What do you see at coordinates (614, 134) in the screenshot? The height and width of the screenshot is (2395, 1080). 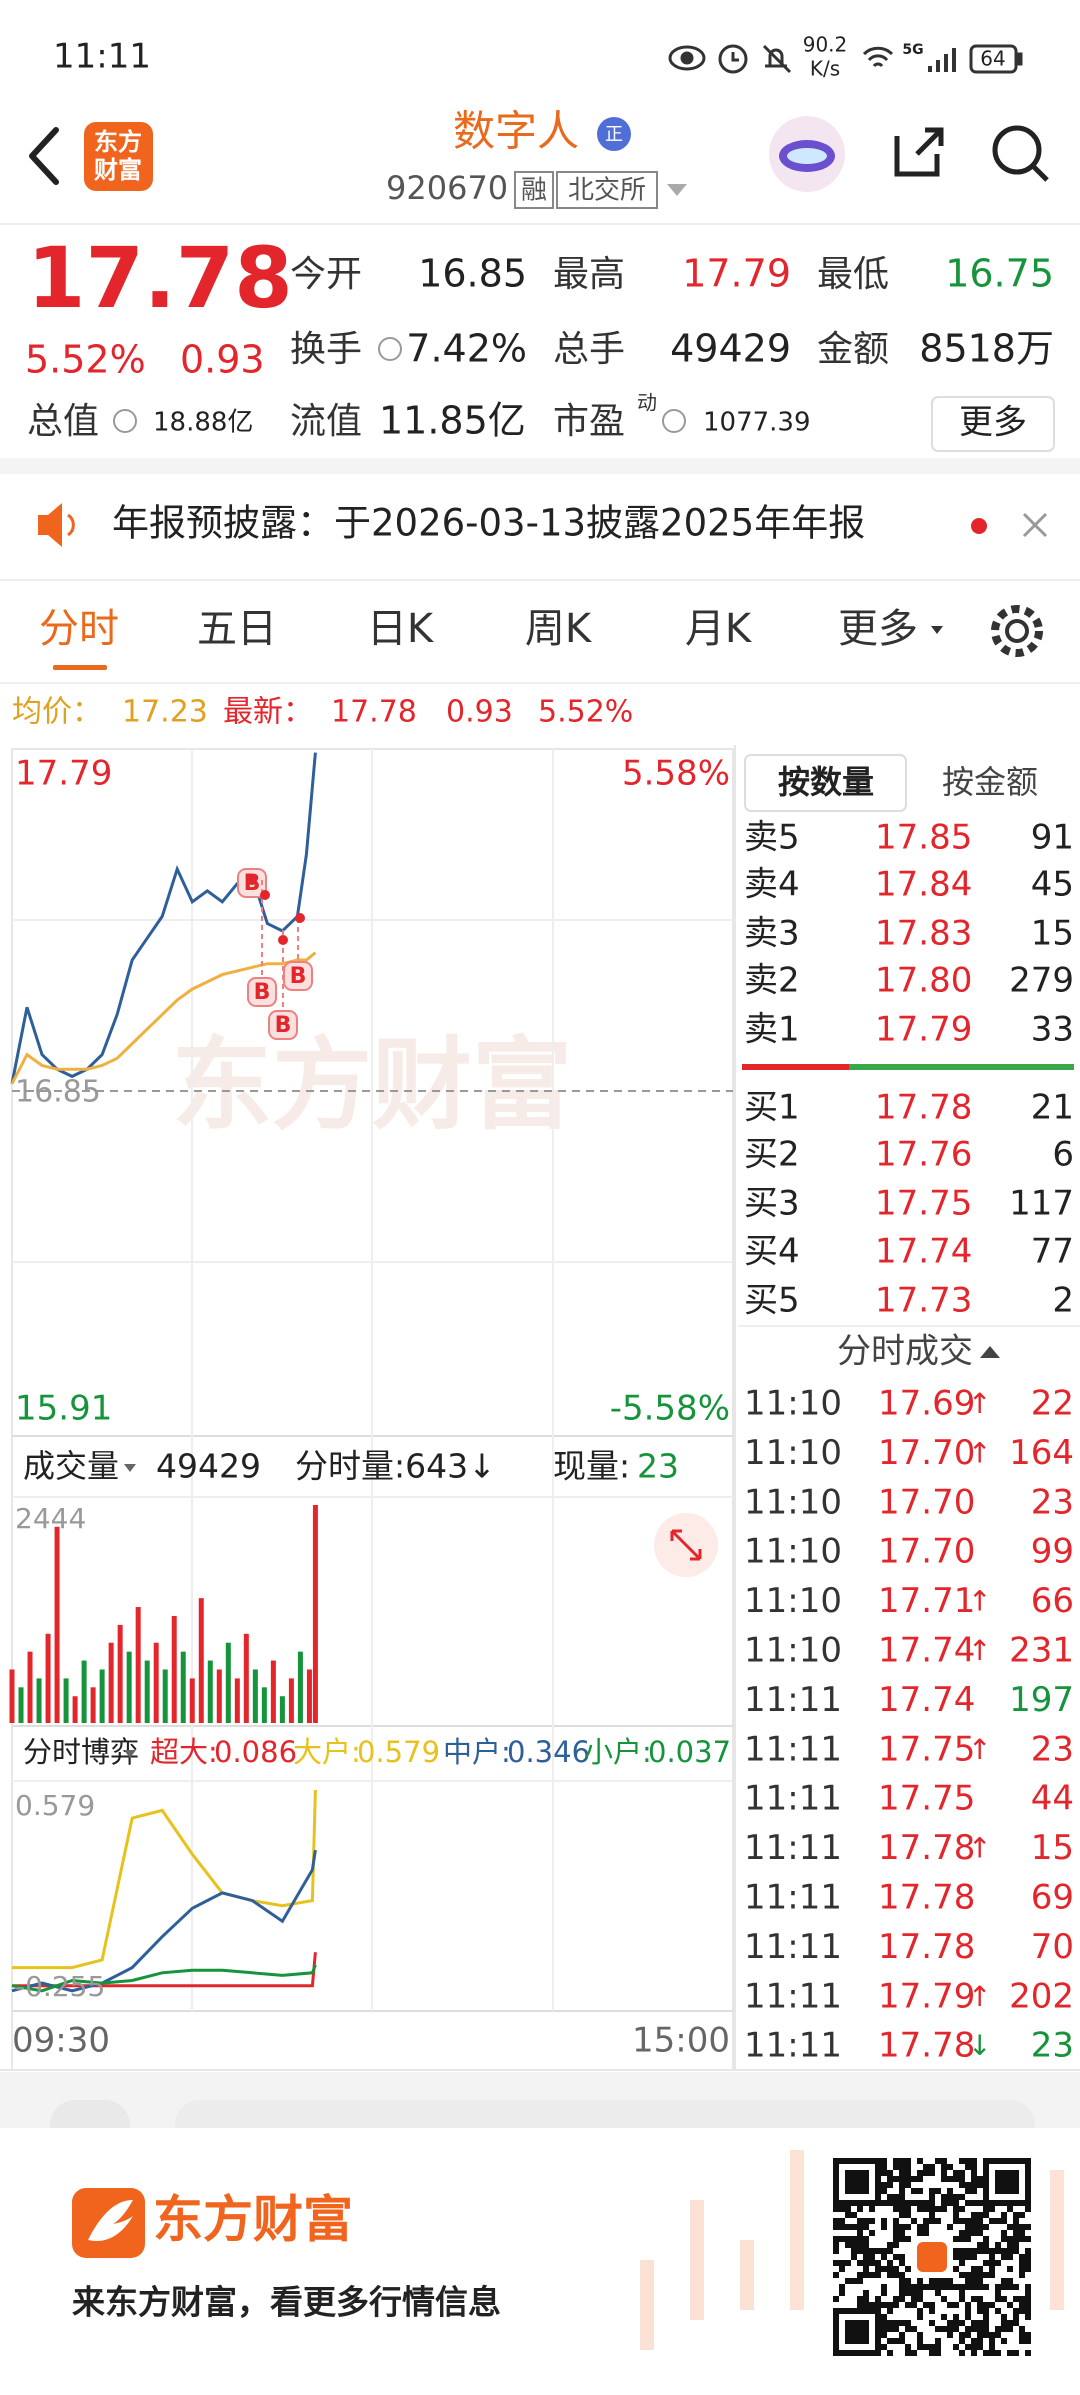 I see `badge` at bounding box center [614, 134].